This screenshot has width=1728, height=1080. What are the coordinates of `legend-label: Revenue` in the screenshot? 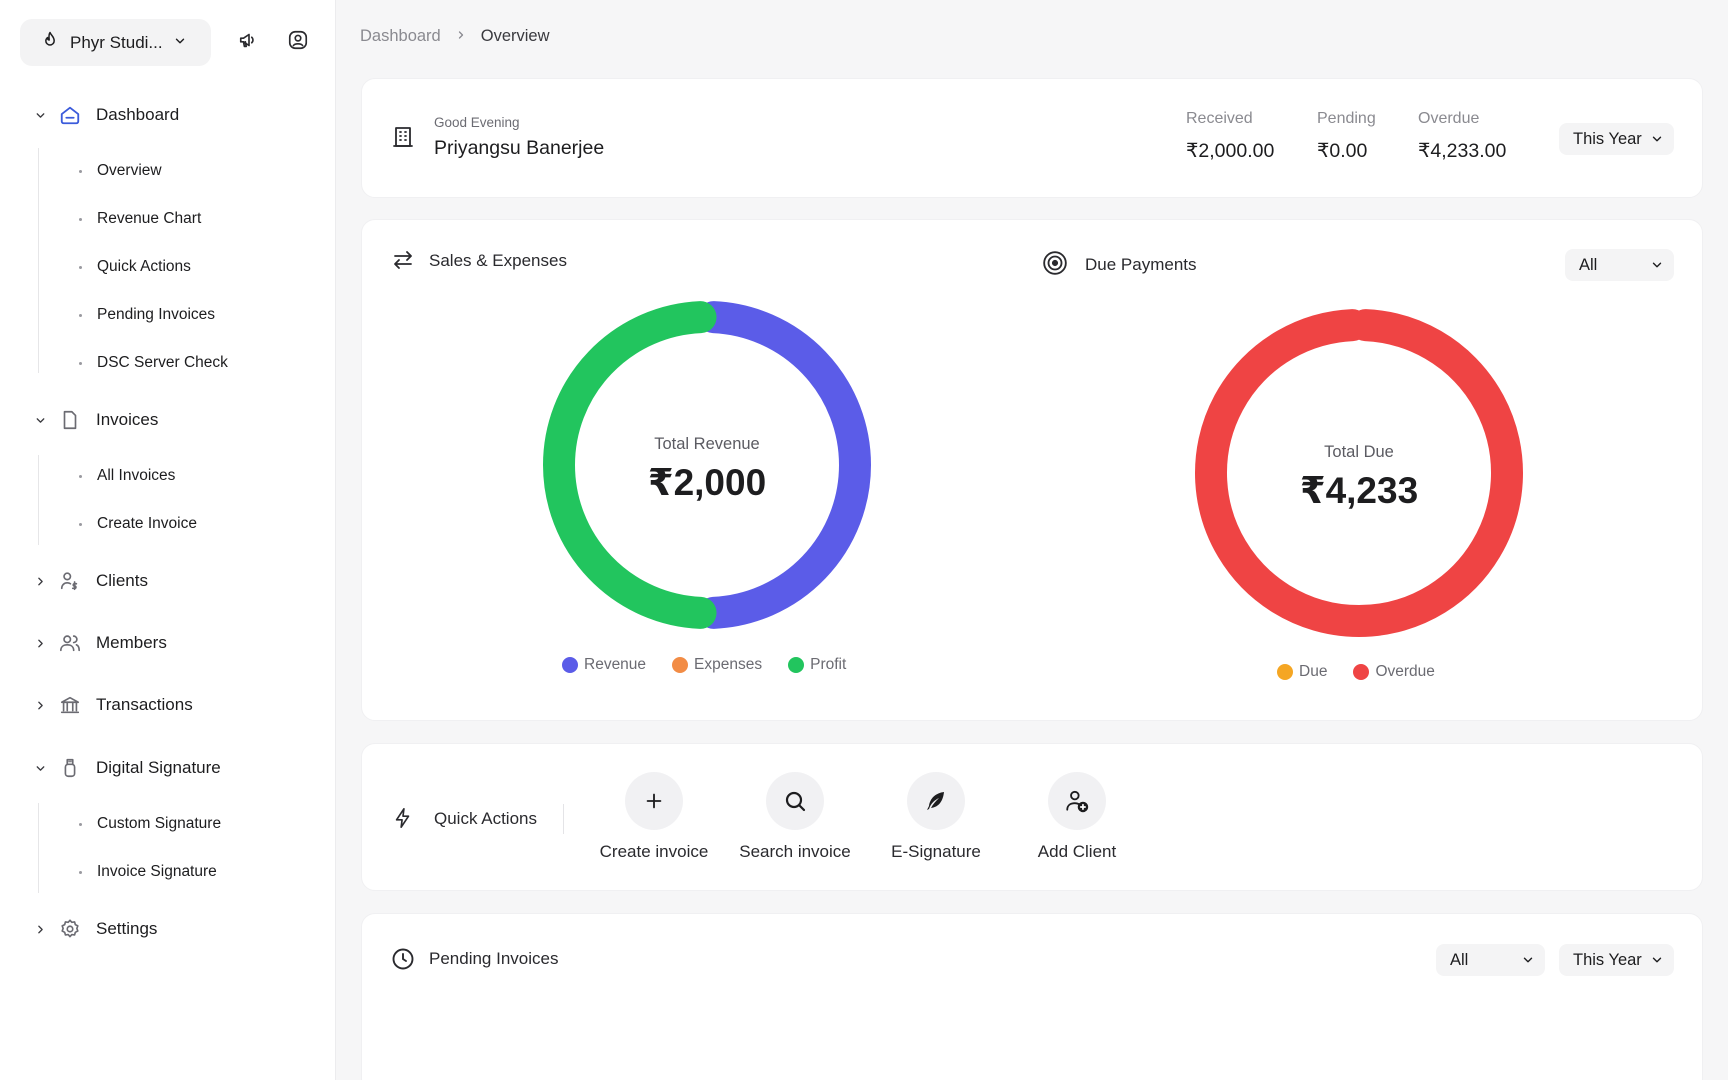 It's located at (615, 664).